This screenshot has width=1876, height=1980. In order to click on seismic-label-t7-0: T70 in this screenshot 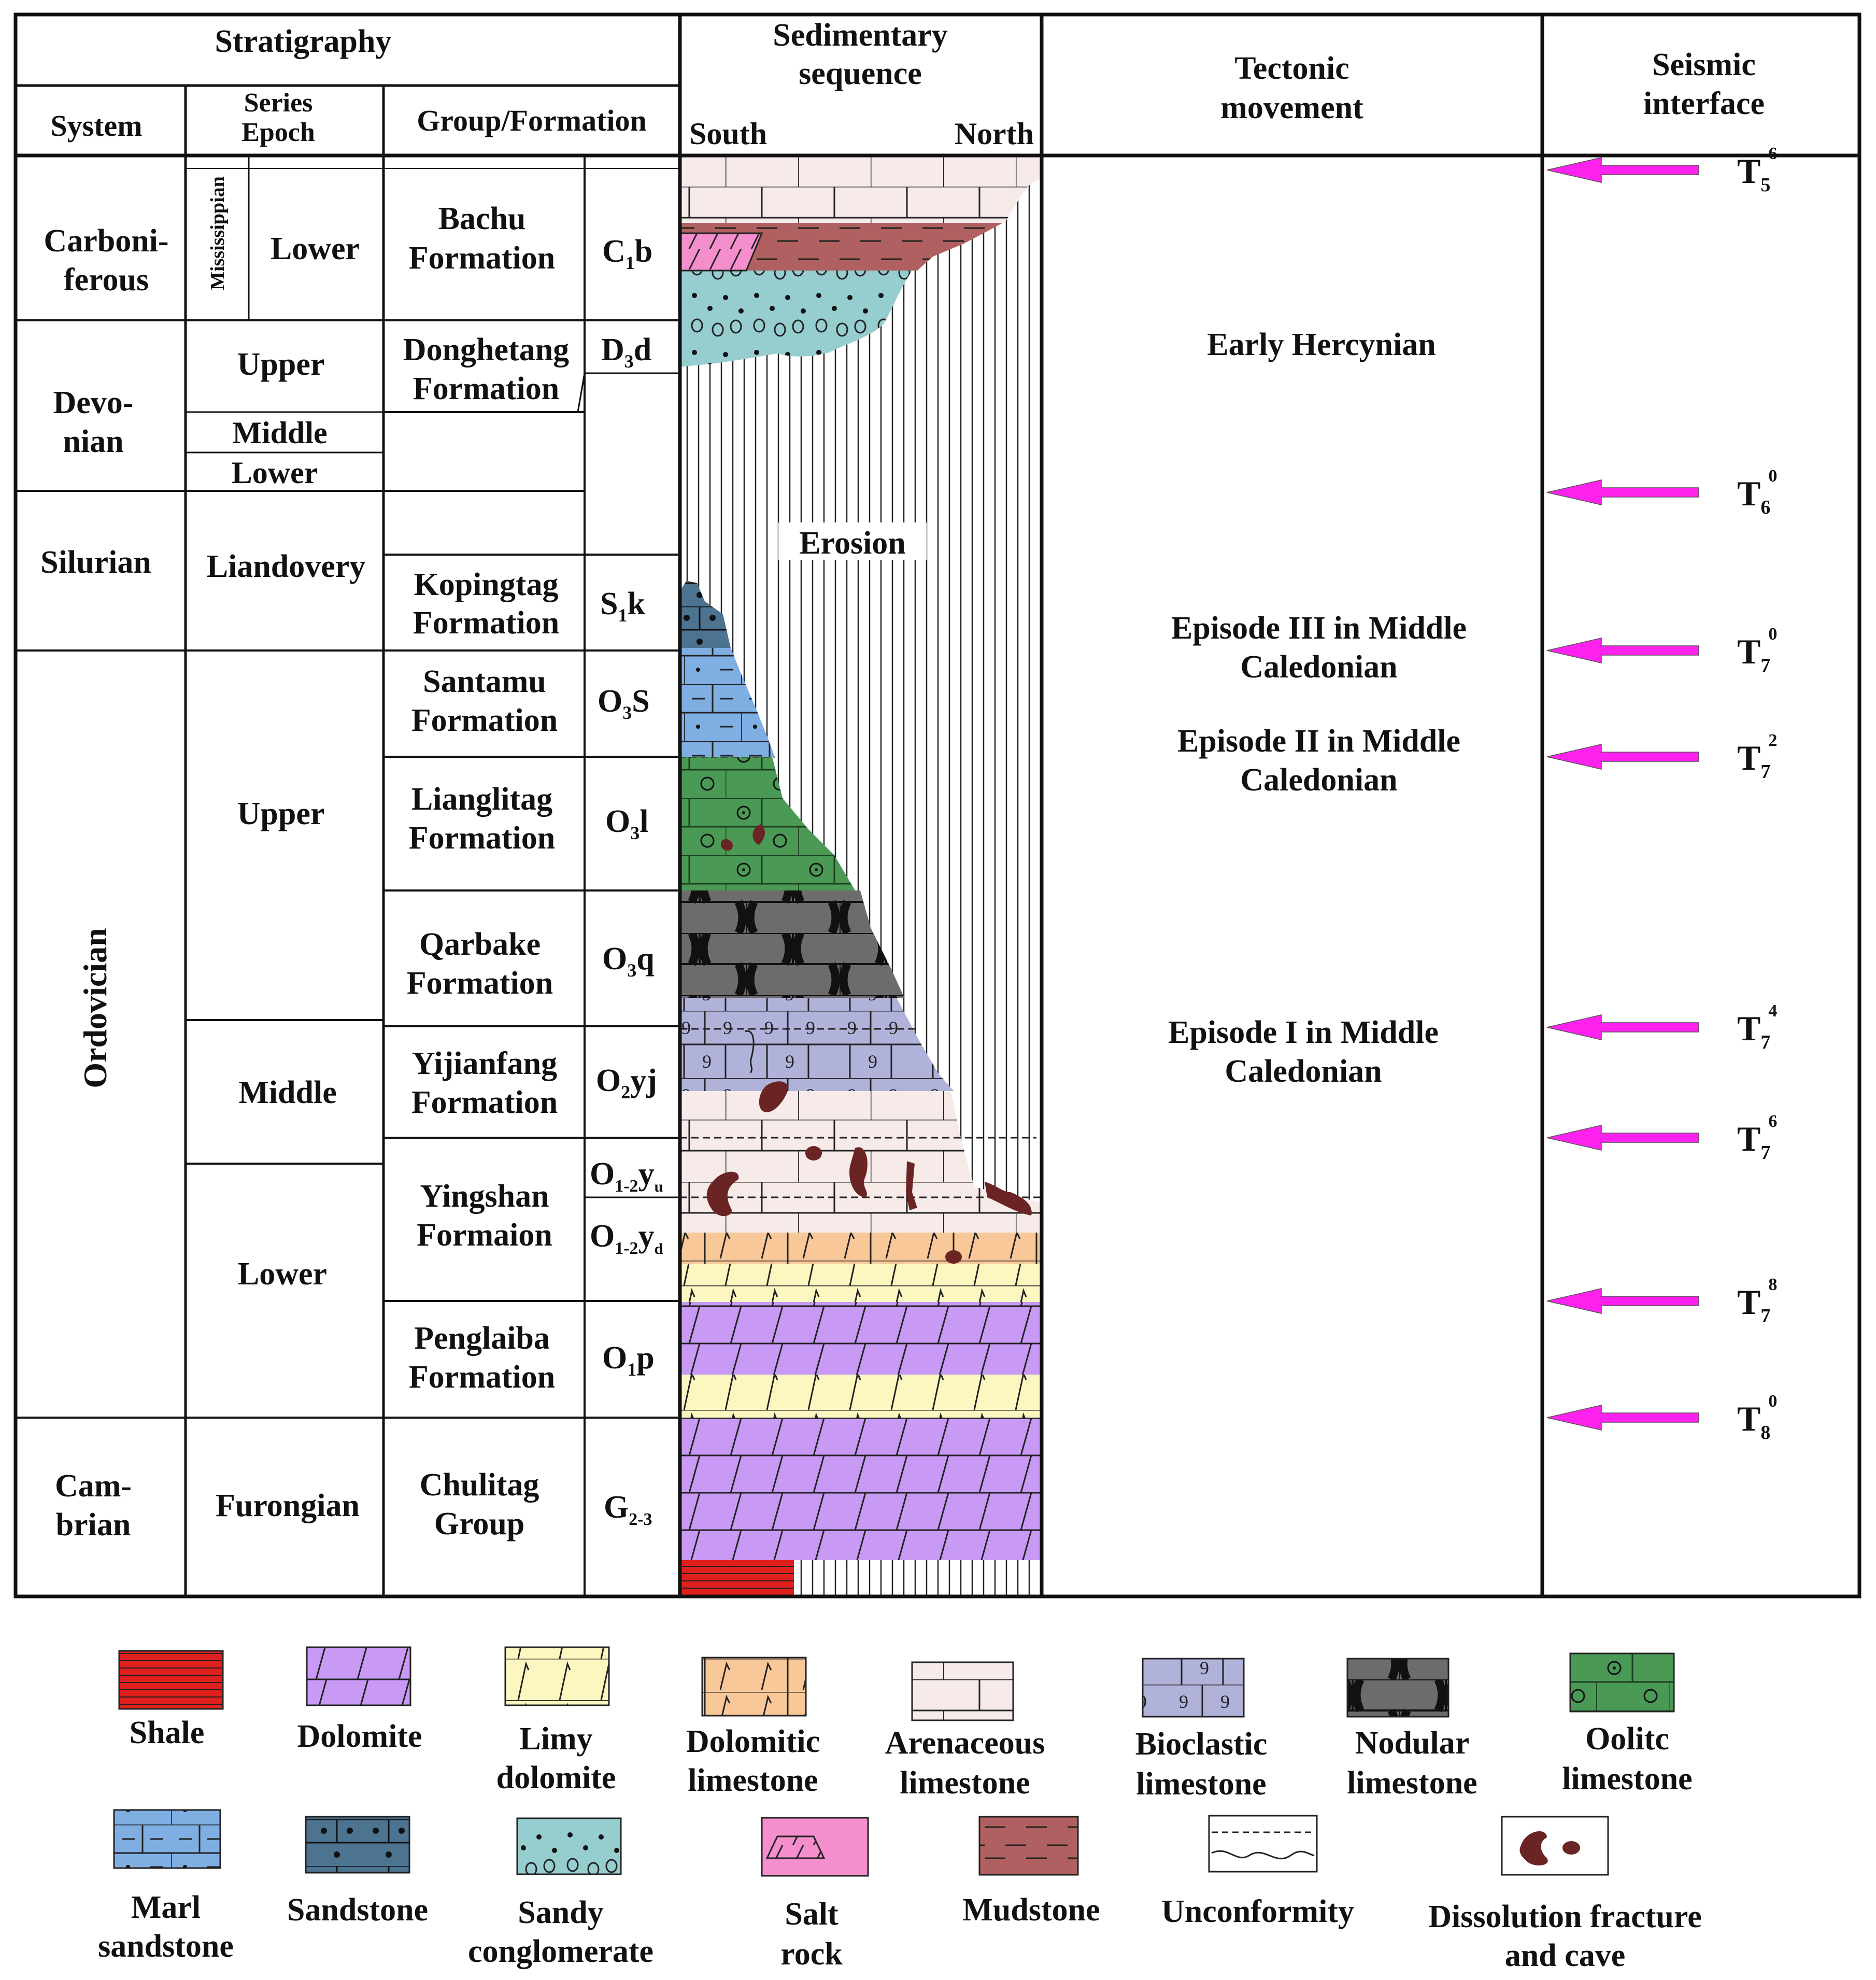, I will do `click(1757, 651)`.